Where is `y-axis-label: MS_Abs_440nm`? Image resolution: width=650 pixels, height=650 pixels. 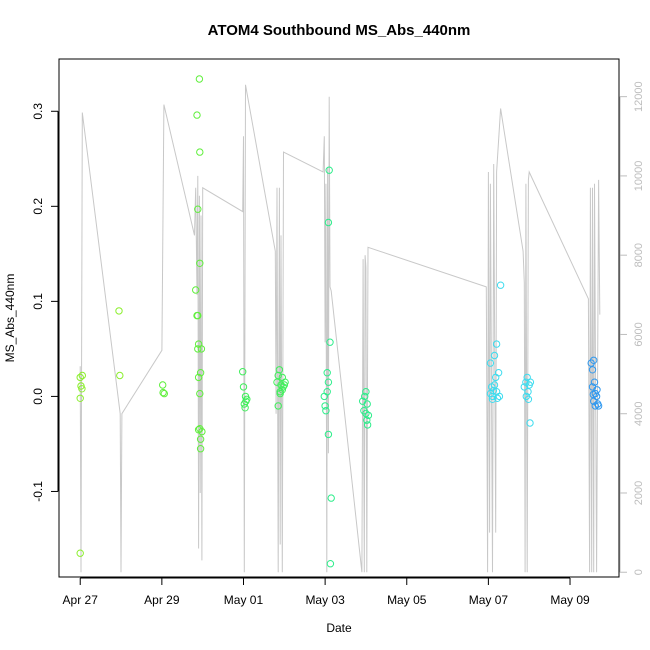
y-axis-label: MS_Abs_440nm is located at coordinates (10, 318).